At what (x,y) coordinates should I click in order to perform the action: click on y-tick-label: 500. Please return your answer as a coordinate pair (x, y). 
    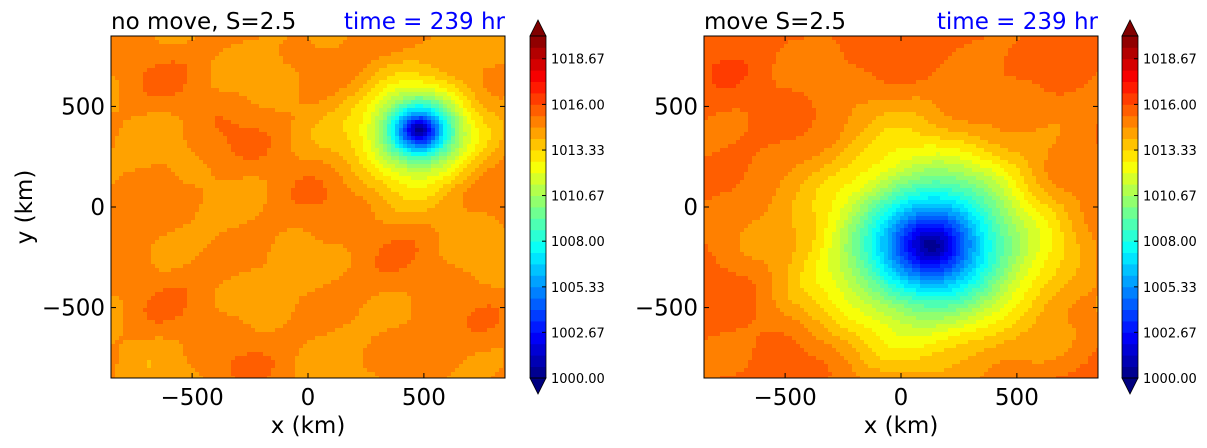
    Looking at the image, I should click on (676, 107).